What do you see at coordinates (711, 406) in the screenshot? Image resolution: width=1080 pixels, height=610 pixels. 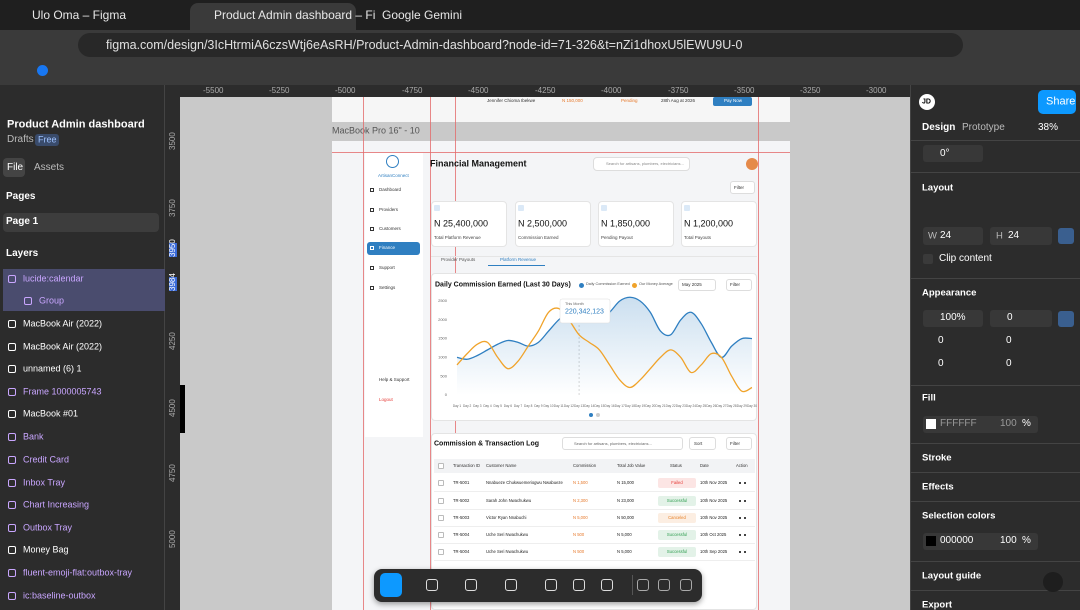 I see `x-tick-label: Day 26` at bounding box center [711, 406].